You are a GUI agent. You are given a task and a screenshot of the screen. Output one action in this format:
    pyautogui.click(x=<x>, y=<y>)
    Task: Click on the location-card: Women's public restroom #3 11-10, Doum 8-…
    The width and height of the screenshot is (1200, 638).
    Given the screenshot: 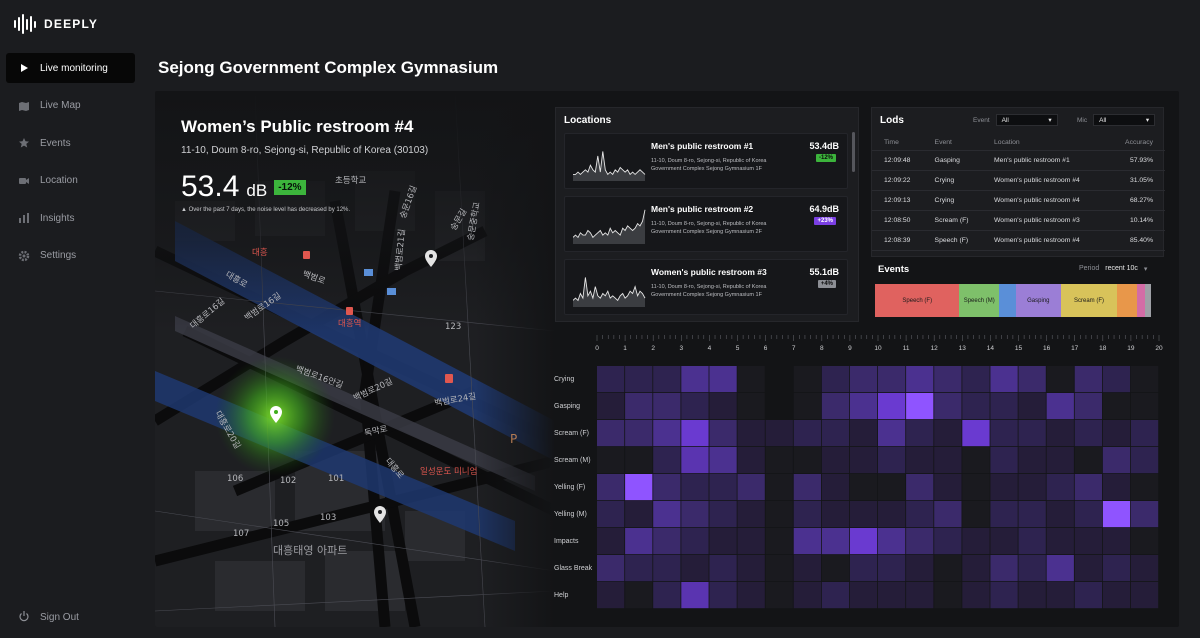 What is the action you would take?
    pyautogui.click(x=706, y=287)
    